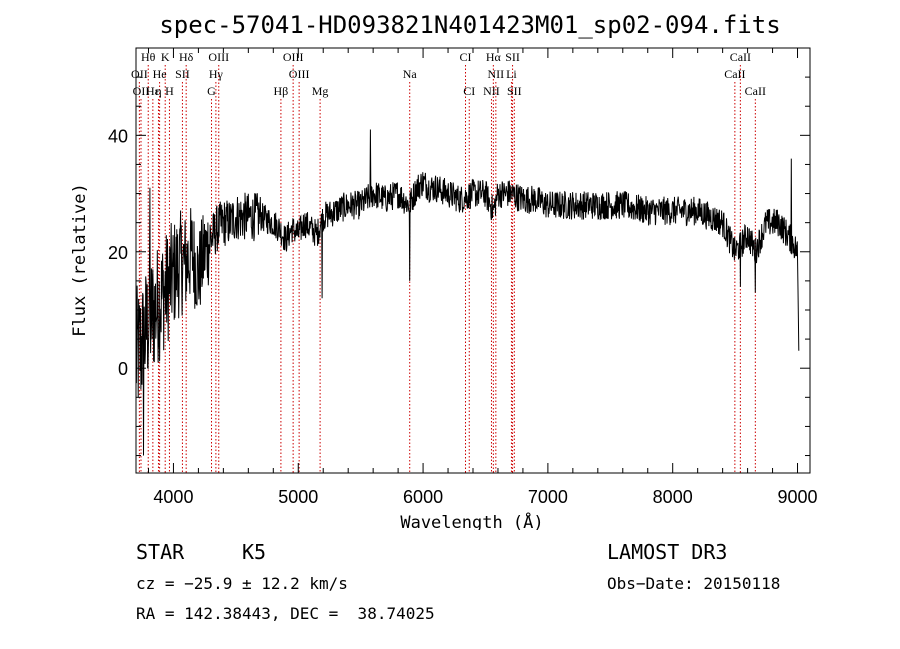 The height and width of the screenshot is (649, 900). I want to click on survey-name: LAMOST DR3, so click(667, 552).